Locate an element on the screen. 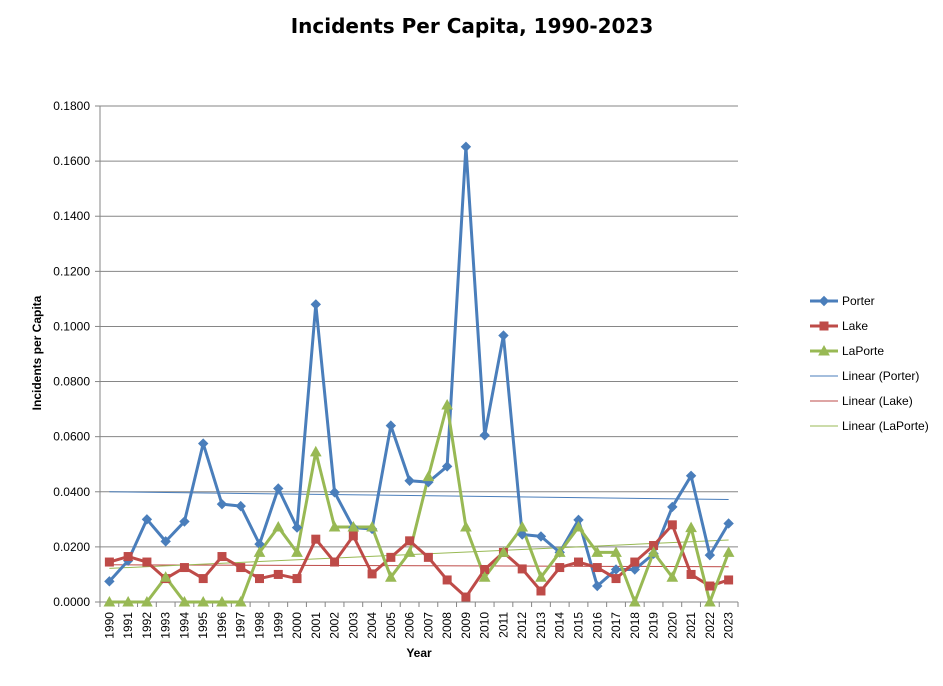  series-line-lake is located at coordinates (419, 561).